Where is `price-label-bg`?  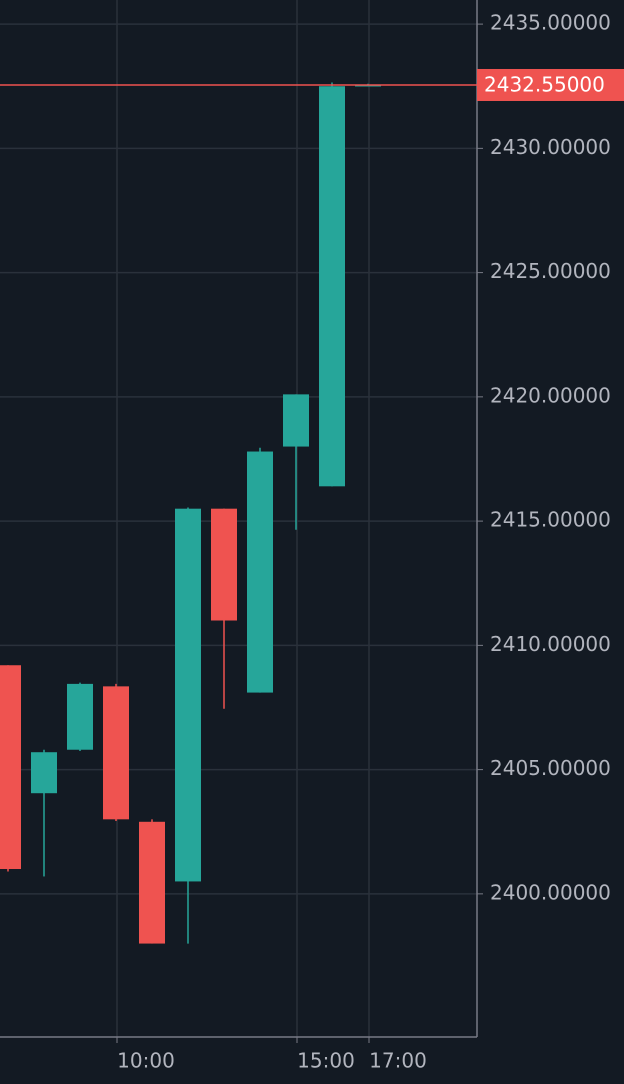 price-label-bg is located at coordinates (550, 84).